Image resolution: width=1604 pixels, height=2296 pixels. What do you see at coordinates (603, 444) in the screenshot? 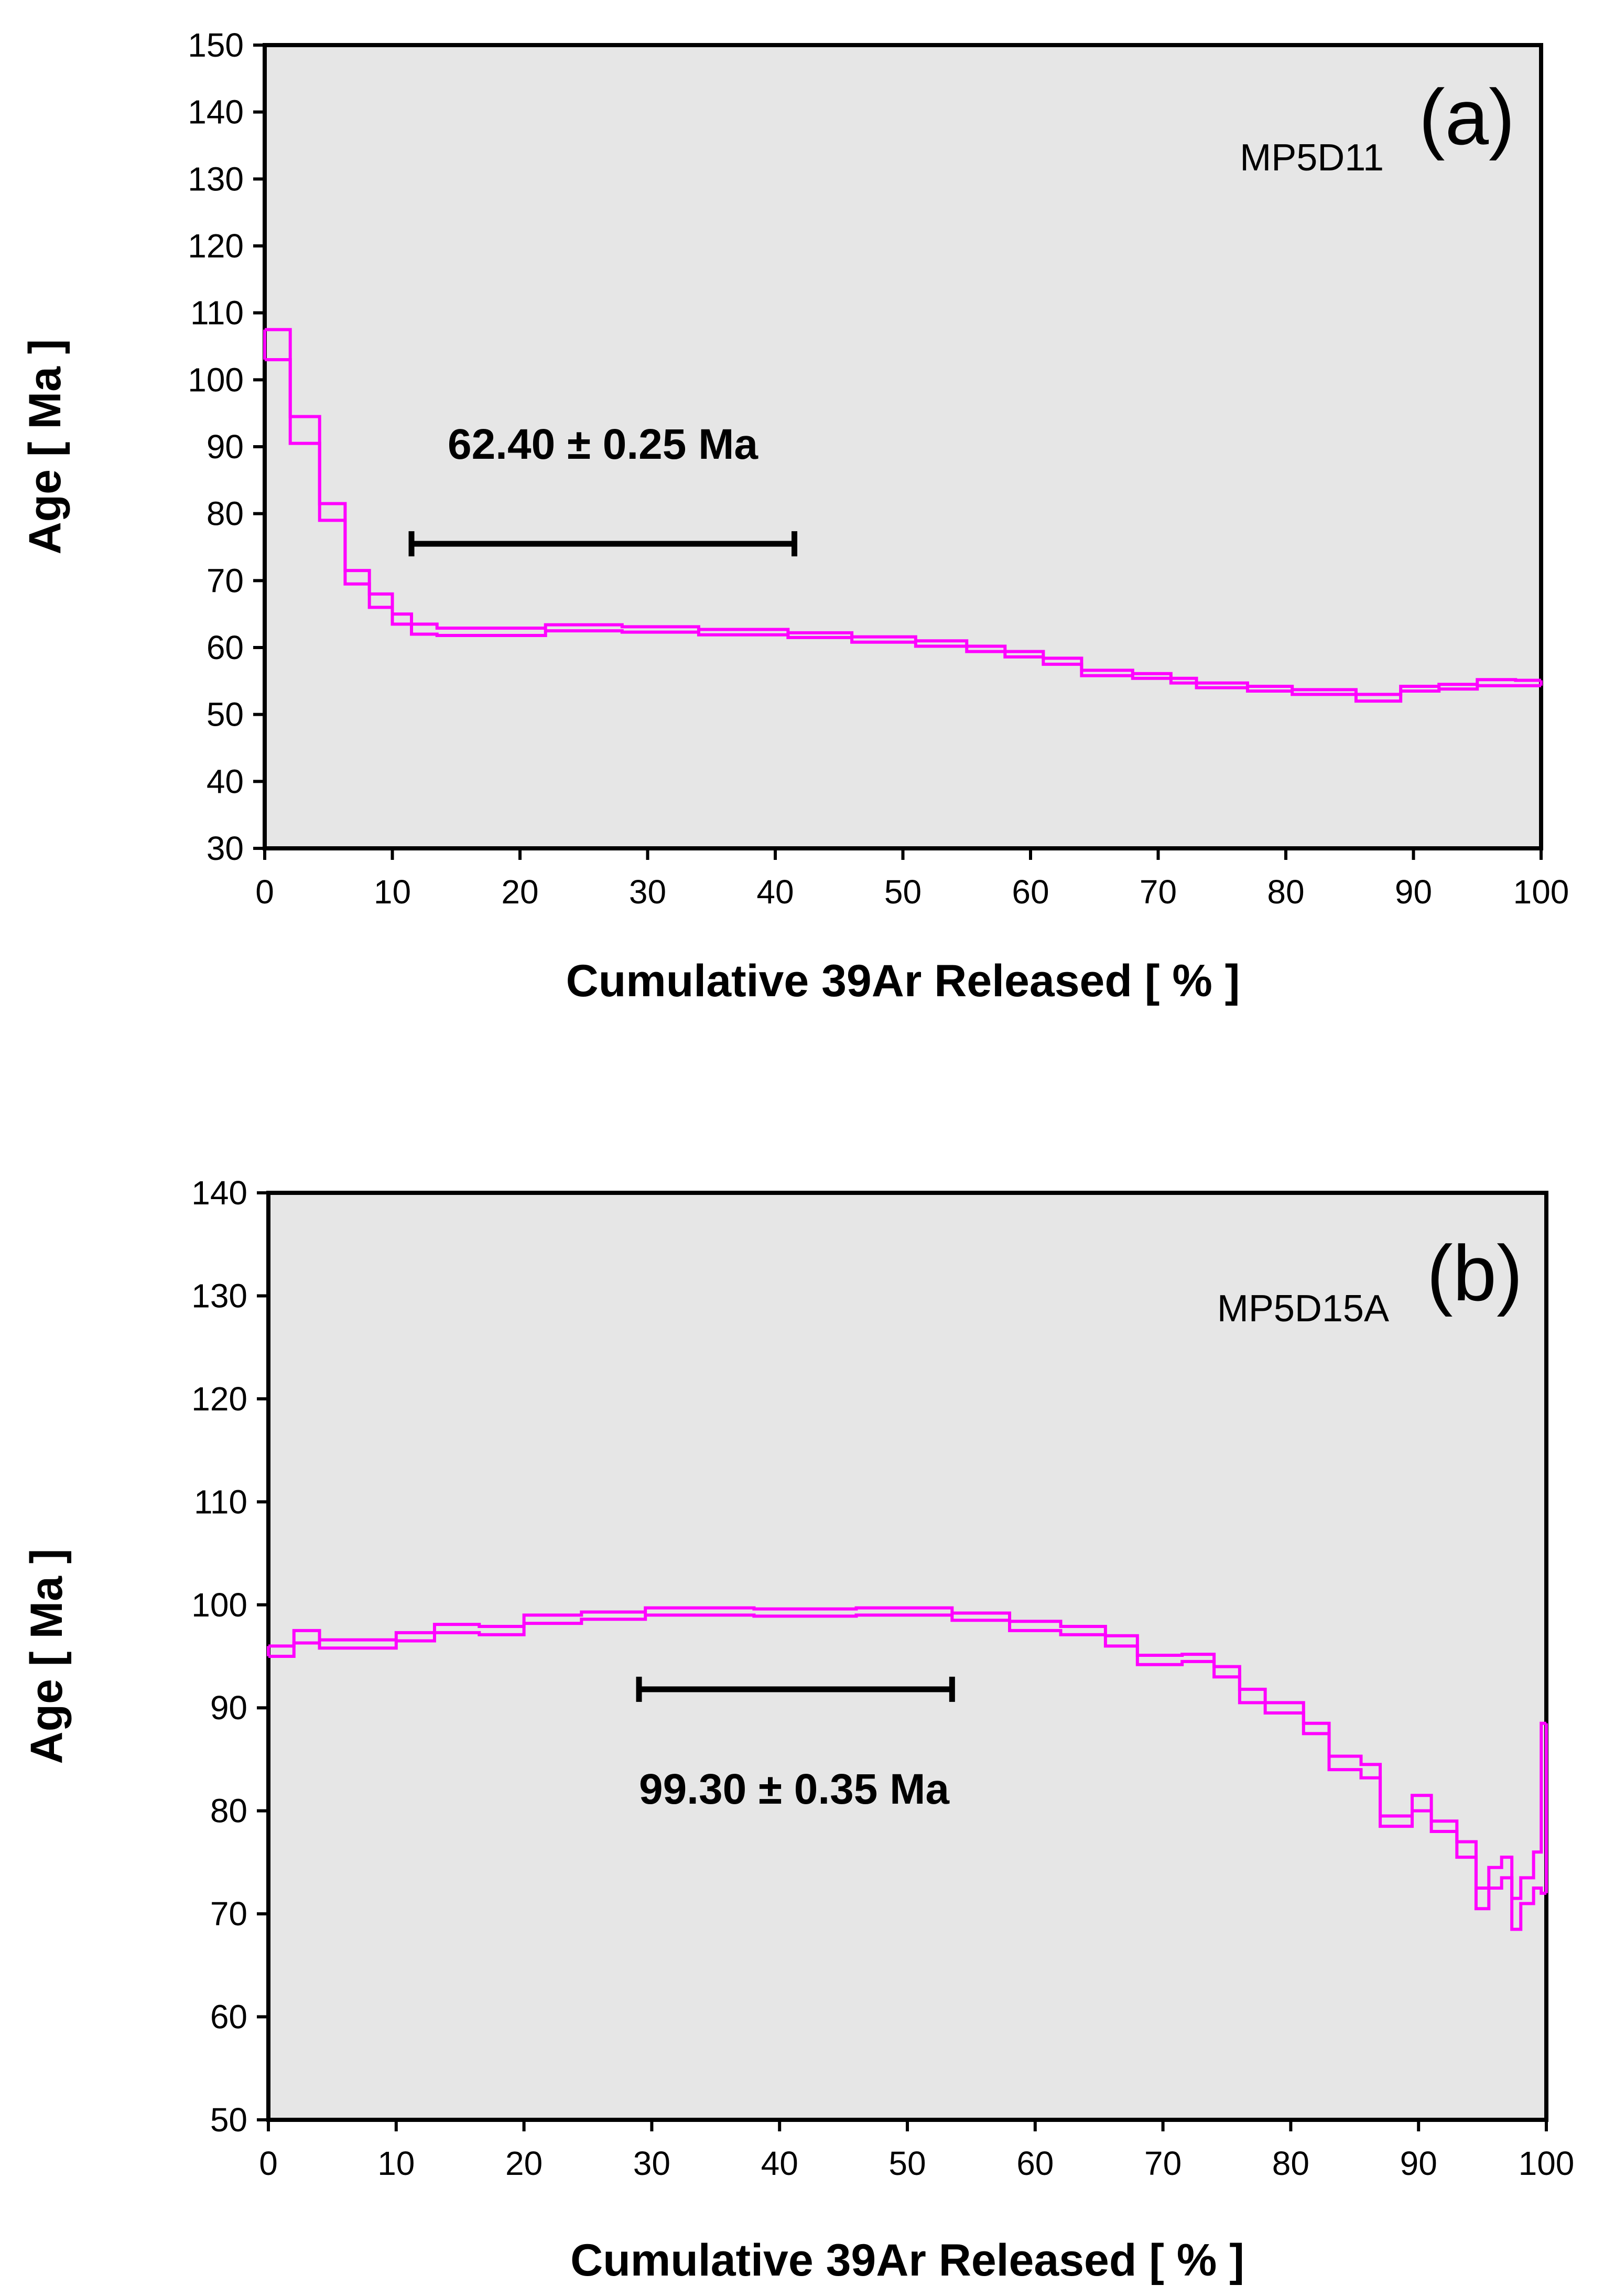
I see `plateau-age-label: 62.40 ± 0.25 Ma` at bounding box center [603, 444].